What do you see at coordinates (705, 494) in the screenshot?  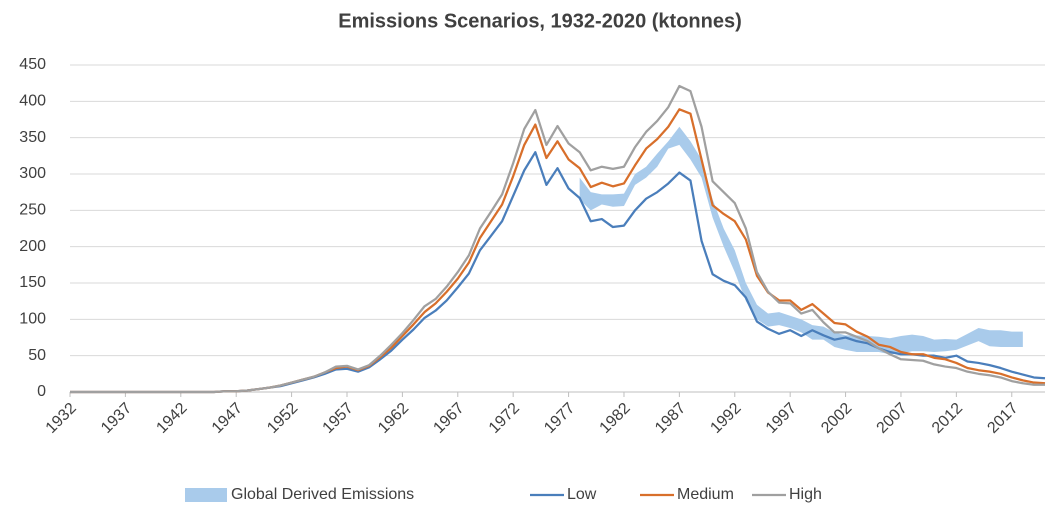 I see `legend-label: Medium` at bounding box center [705, 494].